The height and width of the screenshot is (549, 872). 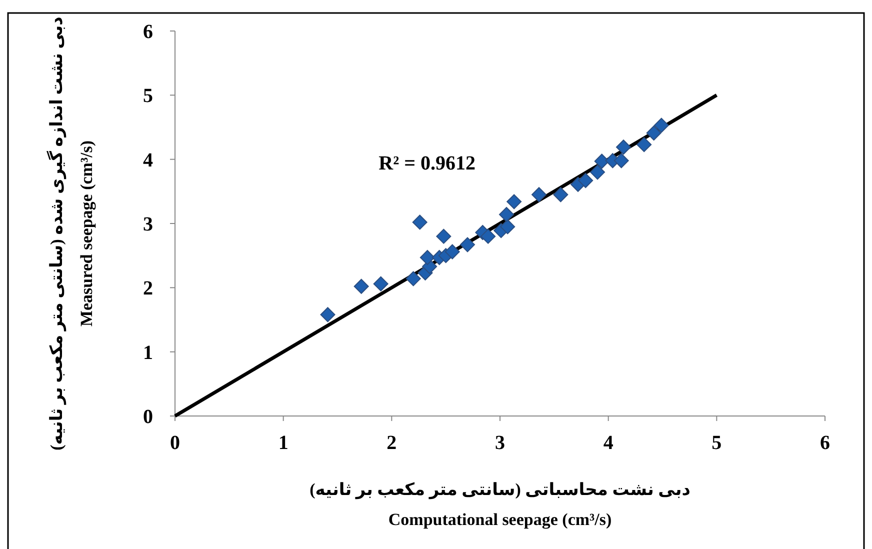 I want to click on y-tick-label: 0, so click(x=148, y=417).